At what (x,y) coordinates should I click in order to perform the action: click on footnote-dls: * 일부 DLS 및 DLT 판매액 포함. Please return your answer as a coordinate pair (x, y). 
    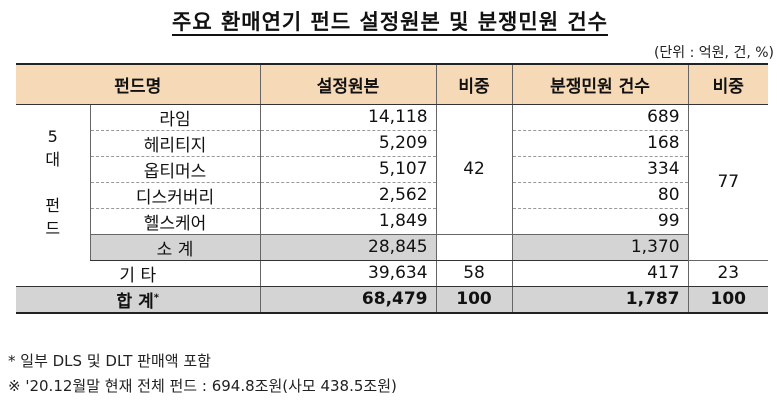
    Looking at the image, I should click on (109, 361).